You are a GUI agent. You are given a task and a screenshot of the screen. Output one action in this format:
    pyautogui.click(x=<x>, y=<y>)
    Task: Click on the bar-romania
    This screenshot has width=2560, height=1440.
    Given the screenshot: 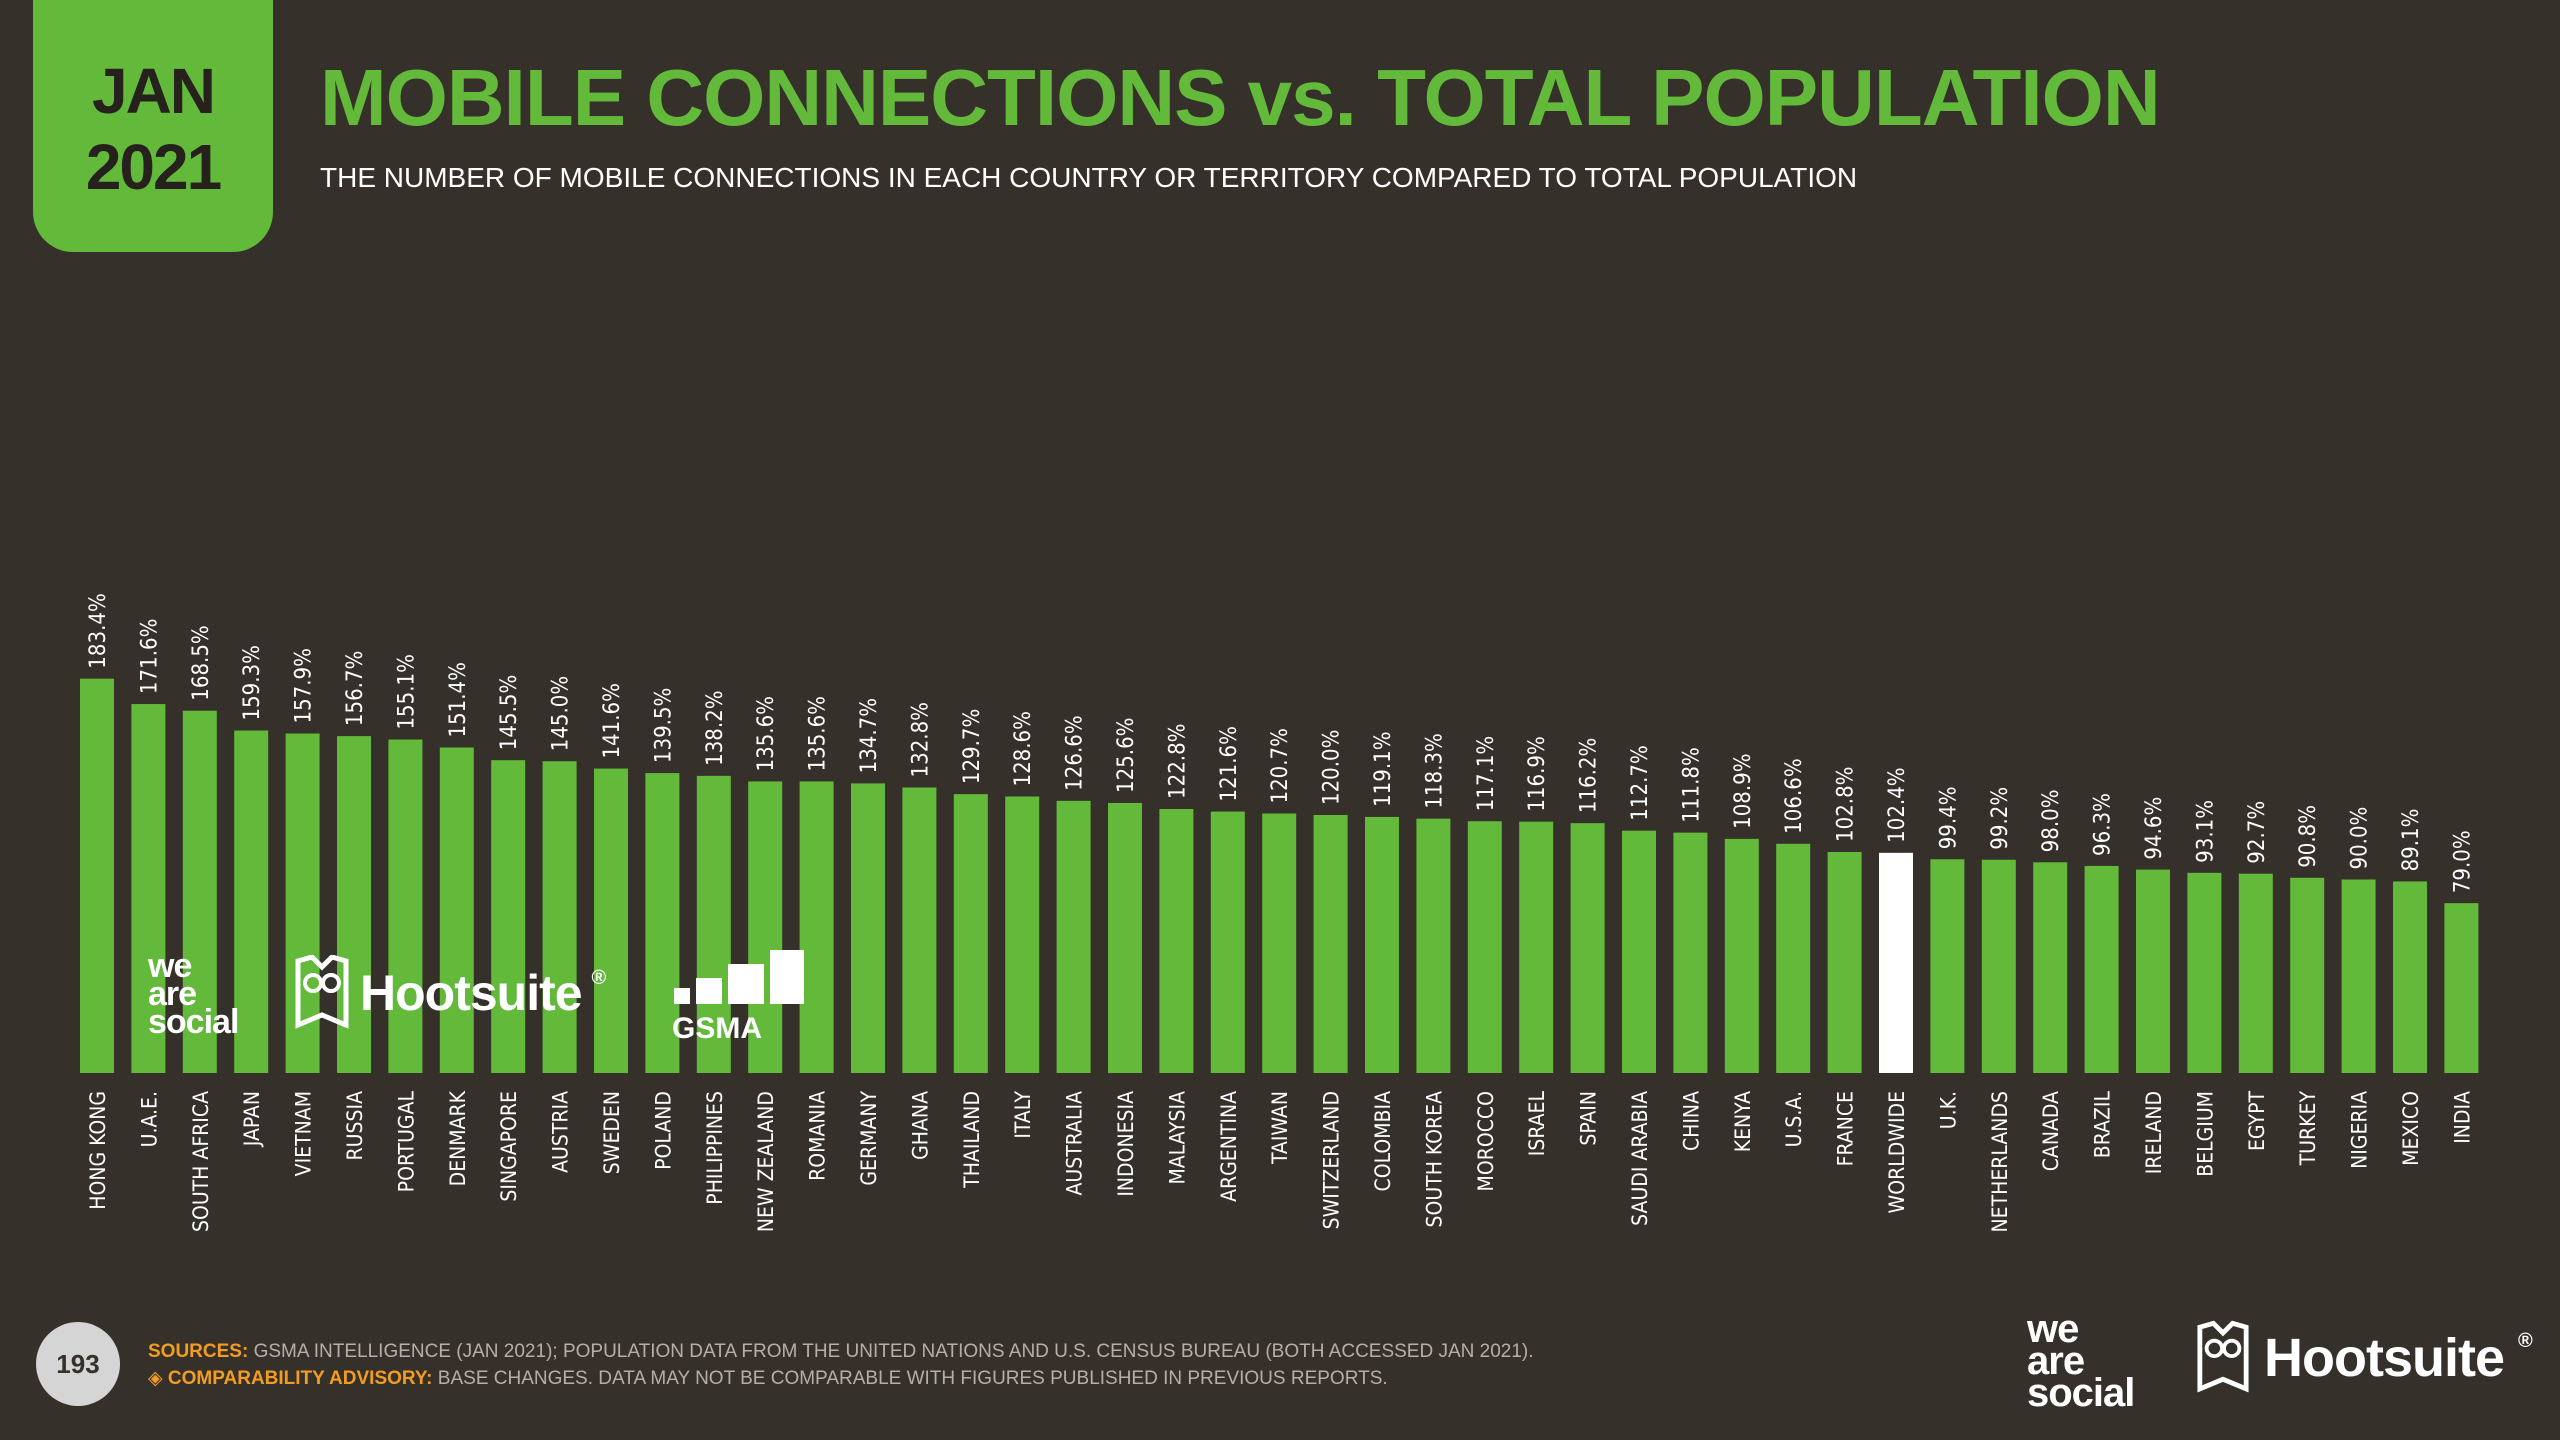 What is the action you would take?
    pyautogui.click(x=816, y=927)
    